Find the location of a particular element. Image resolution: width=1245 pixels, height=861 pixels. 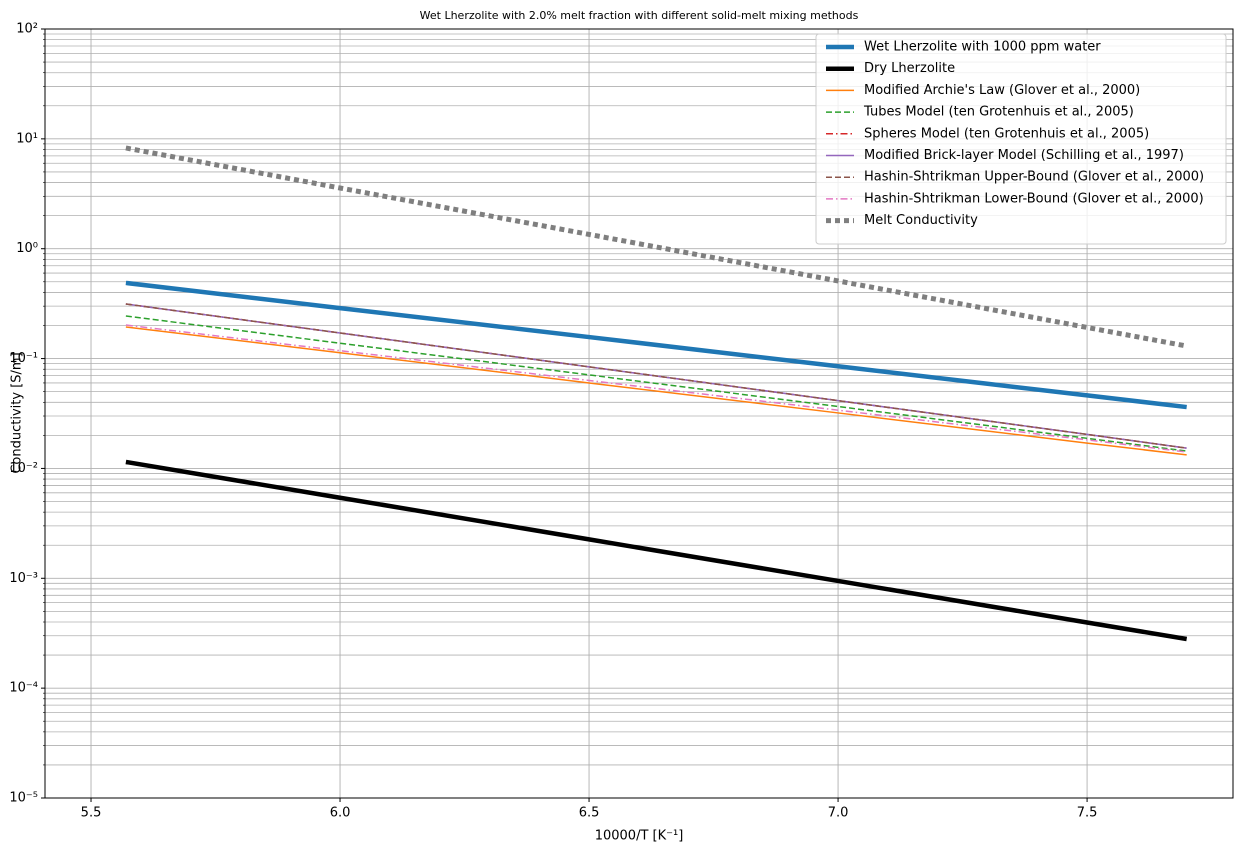

legend-label: Wet Lherzolite with 1000 ppm water is located at coordinates (982, 47).